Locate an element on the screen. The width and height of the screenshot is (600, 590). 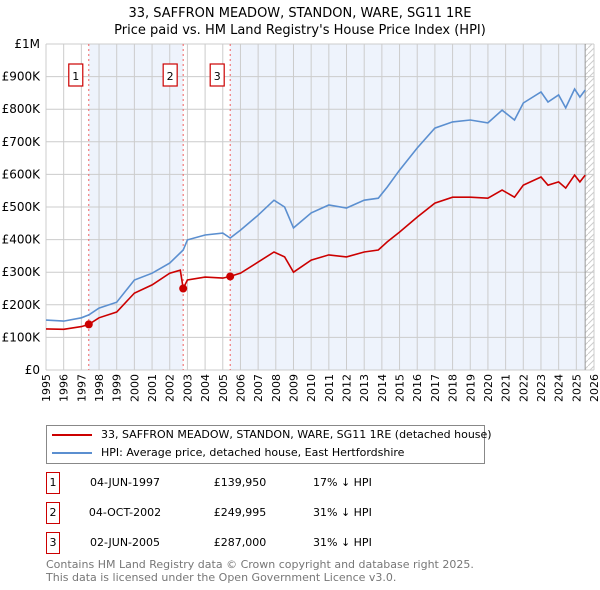
y-tick-label: £600K is located at coordinates (22, 174).